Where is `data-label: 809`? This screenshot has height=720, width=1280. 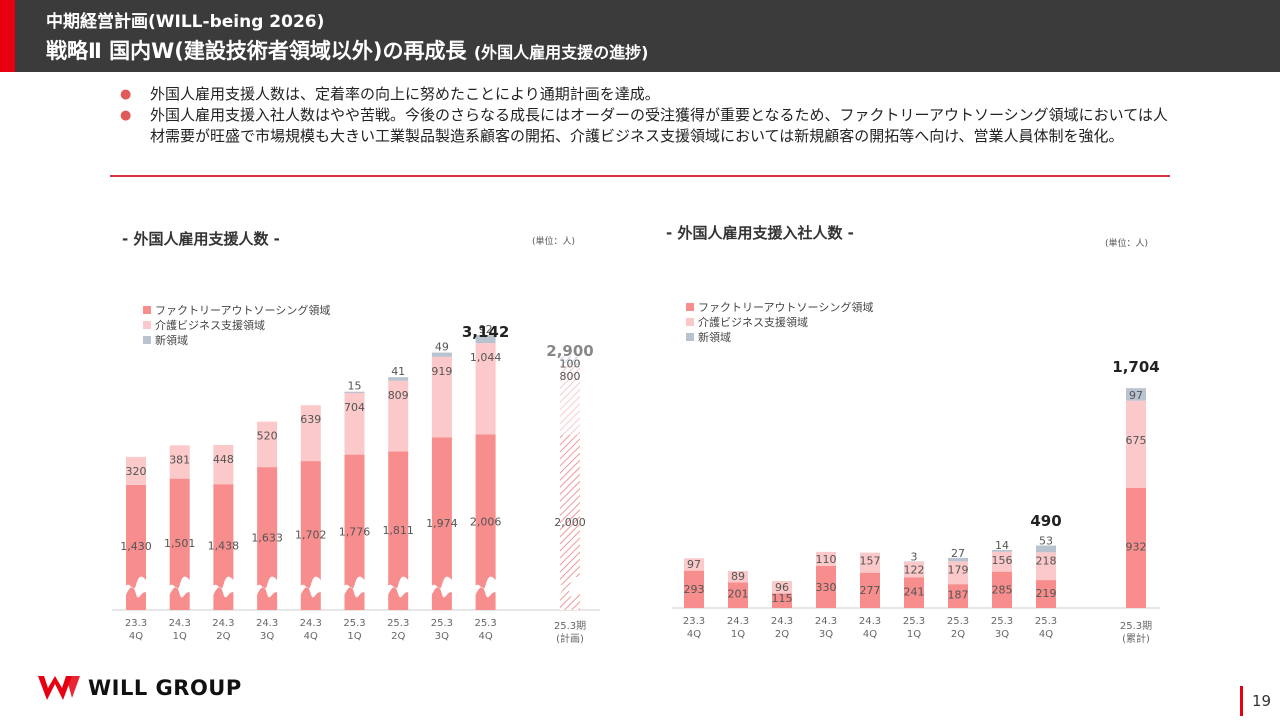
data-label: 809 is located at coordinates (398, 395).